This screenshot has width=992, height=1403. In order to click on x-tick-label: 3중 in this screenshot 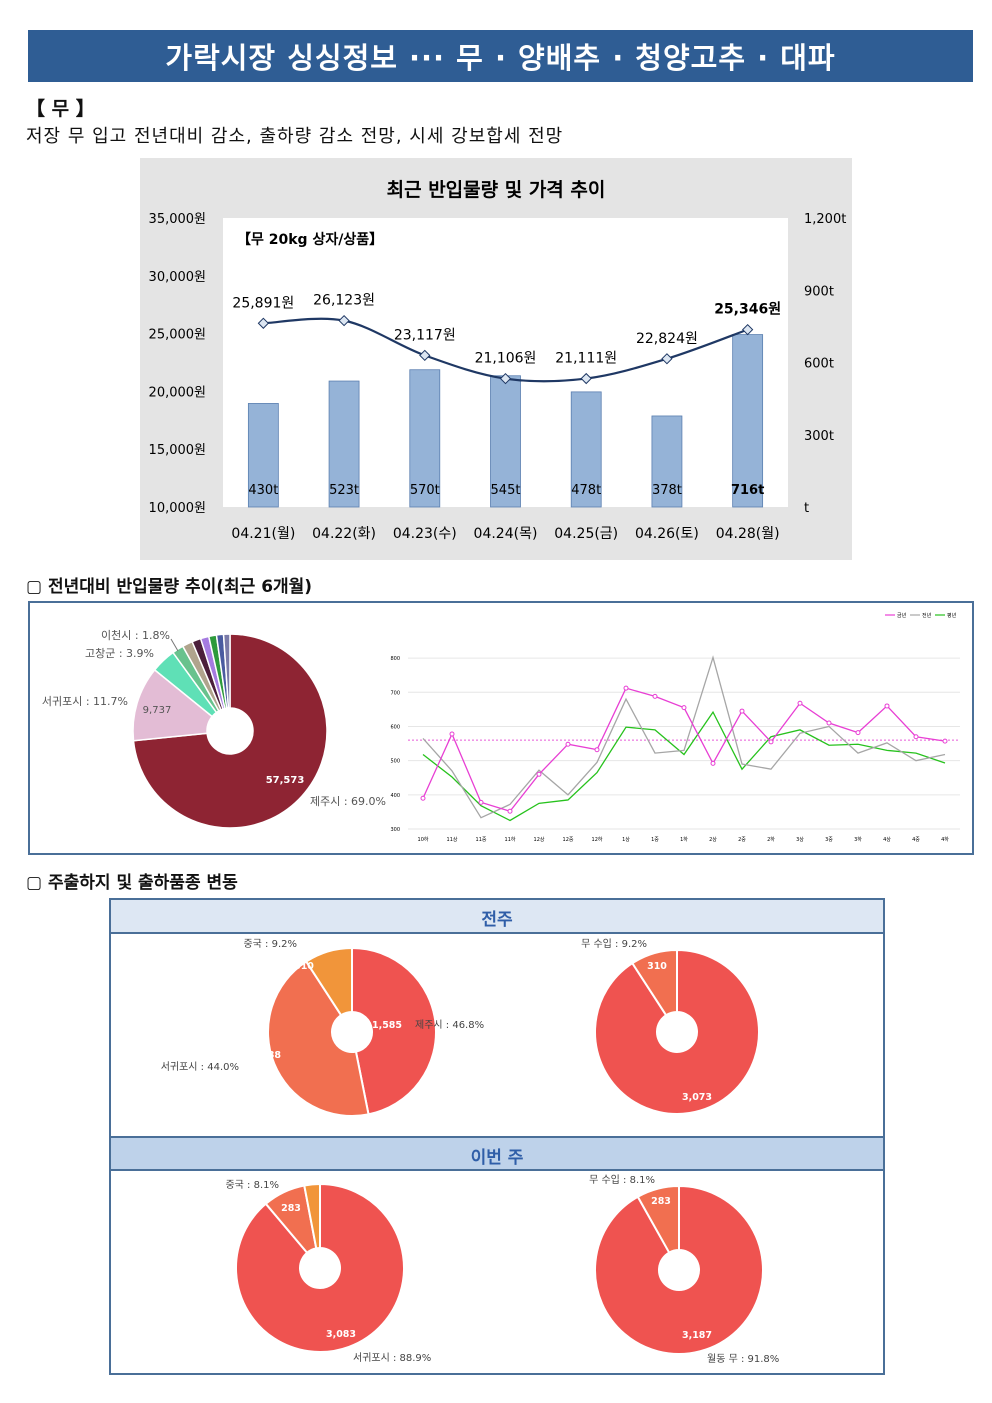, I will do `click(829, 840)`.